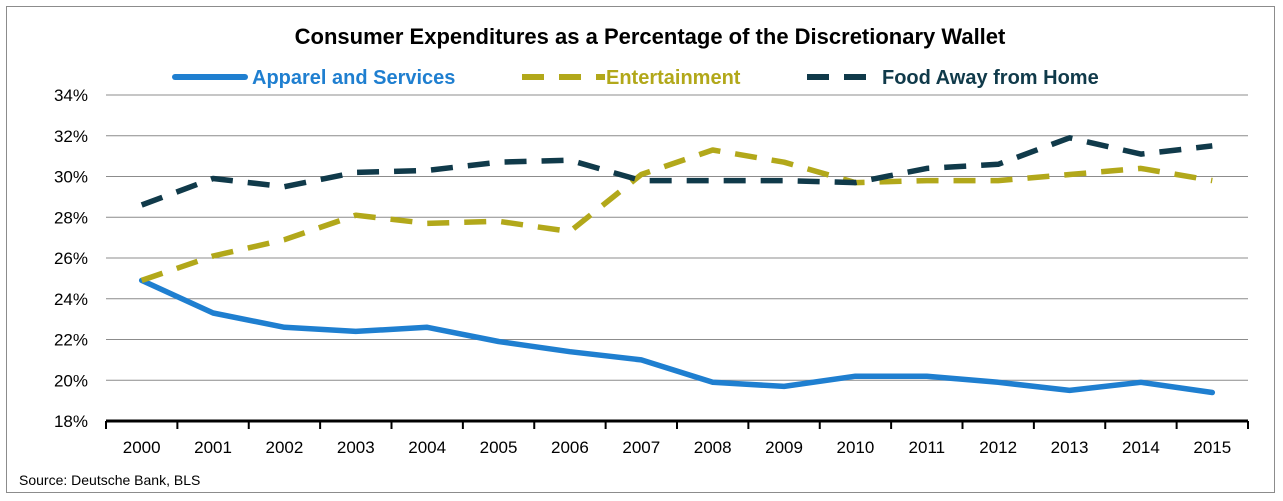 Image resolution: width=1283 pixels, height=501 pixels. What do you see at coordinates (927, 447) in the screenshot?
I see `x-tick-label: 2011` at bounding box center [927, 447].